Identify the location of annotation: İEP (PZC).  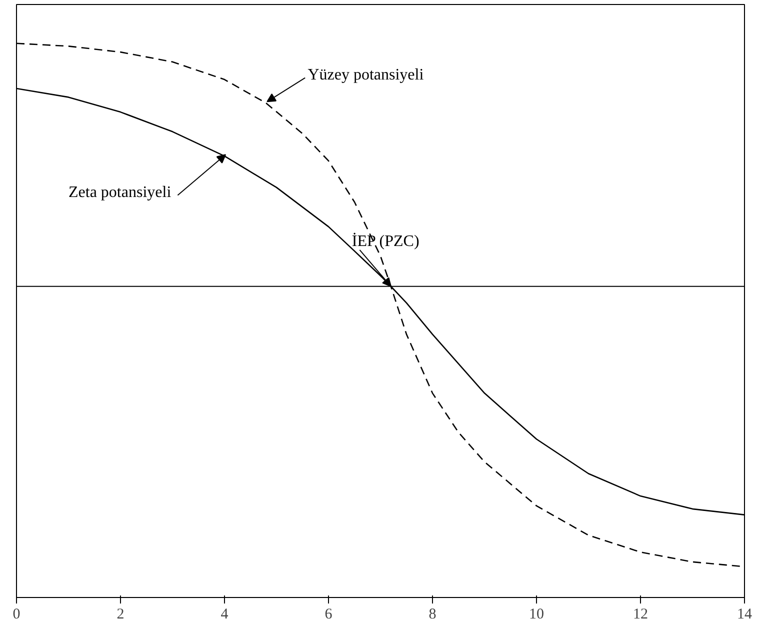
(386, 241).